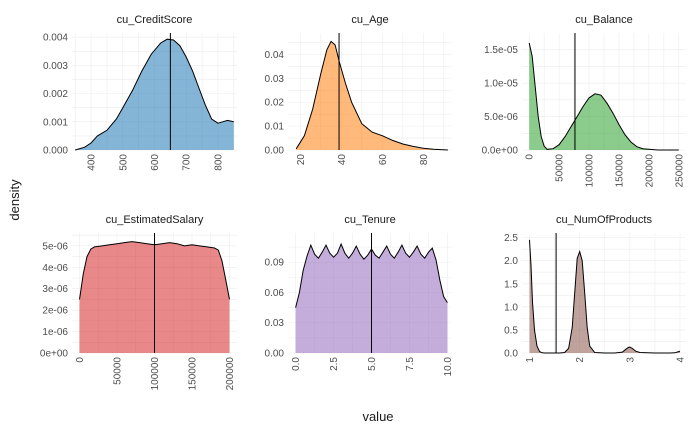  Describe the element at coordinates (55, 151) in the screenshot. I see `y-tick-label: 0.000` at that location.